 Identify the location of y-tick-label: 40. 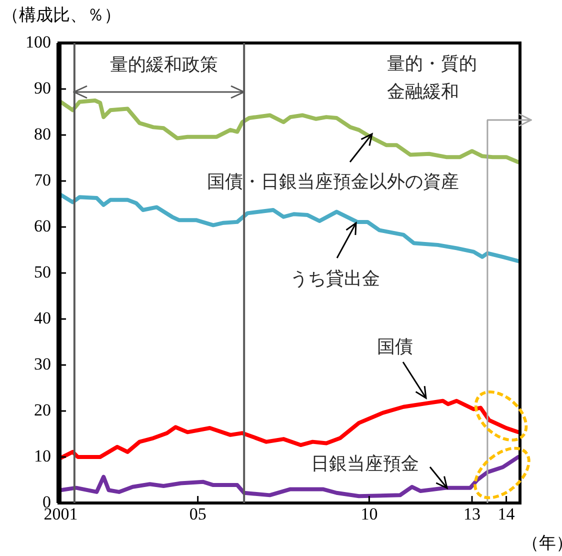
(42, 318).